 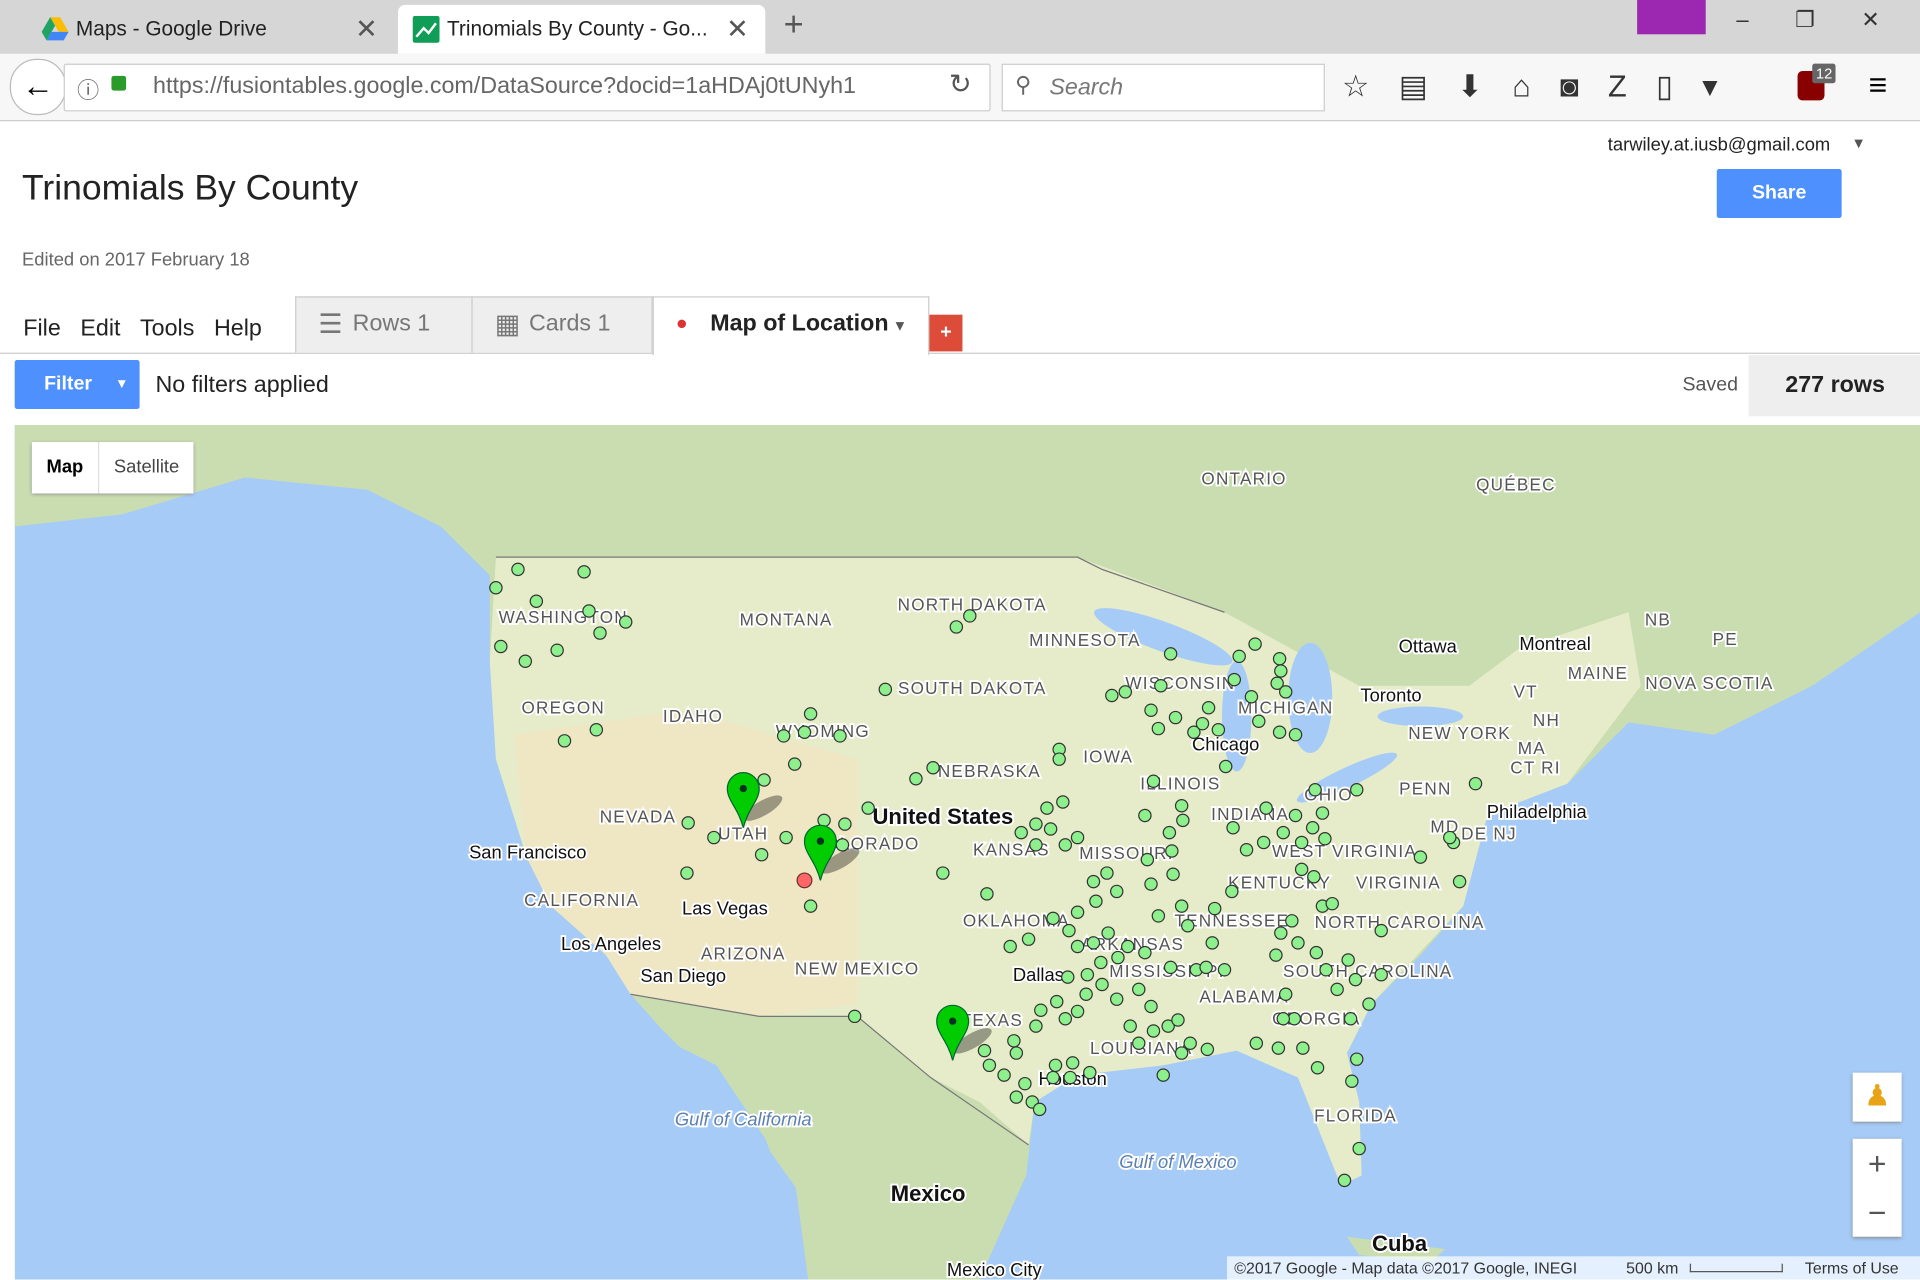 What do you see at coordinates (1163, 87) in the screenshot?
I see `search-box: ⚲ Search` at bounding box center [1163, 87].